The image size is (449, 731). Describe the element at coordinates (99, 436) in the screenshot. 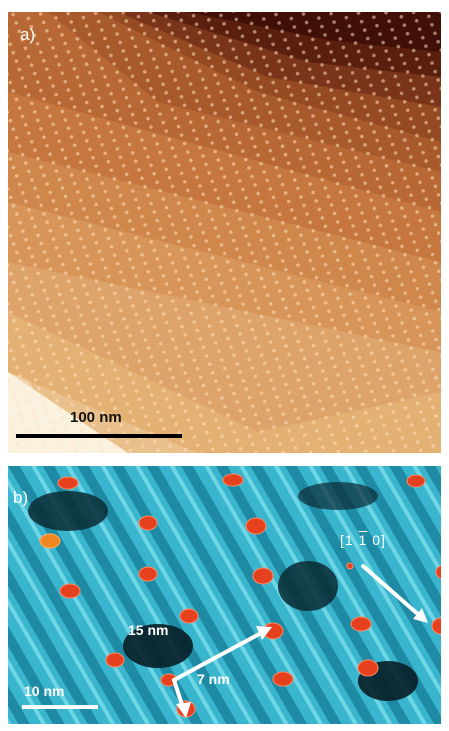

I see `scale-bar-a` at that location.